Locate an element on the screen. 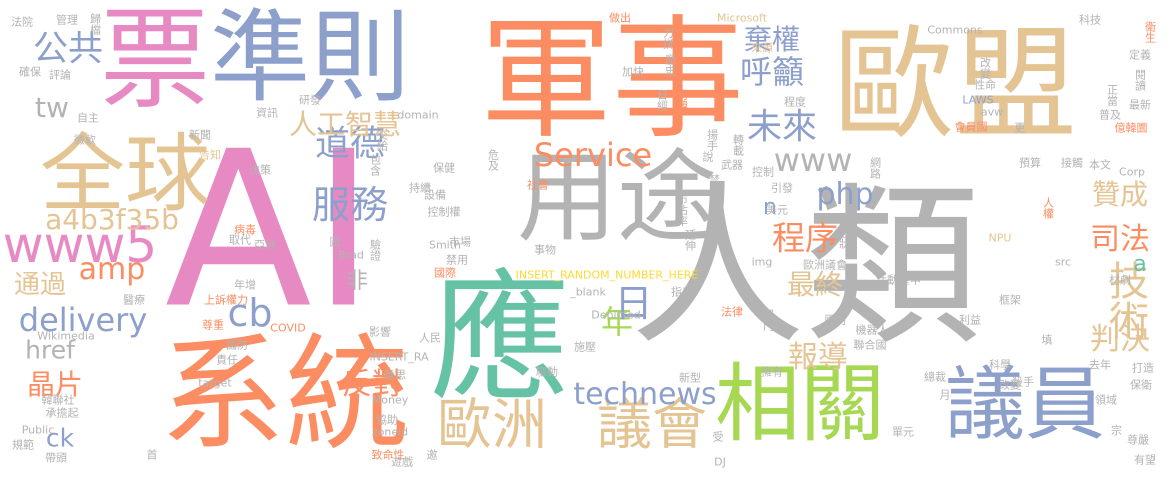 Image resolution: width=1175 pixels, height=482 pixels. cloud-word: 人權 is located at coordinates (1048, 208).